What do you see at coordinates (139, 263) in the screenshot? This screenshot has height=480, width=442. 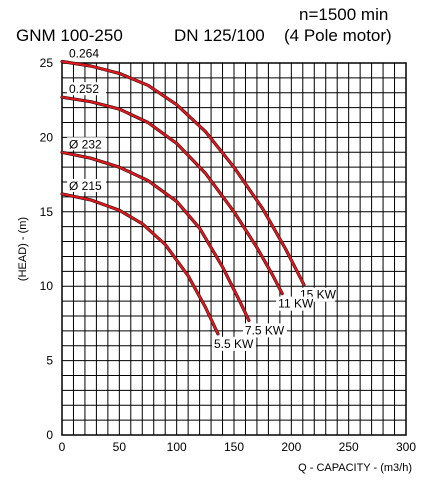 I see `performance-curve` at bounding box center [139, 263].